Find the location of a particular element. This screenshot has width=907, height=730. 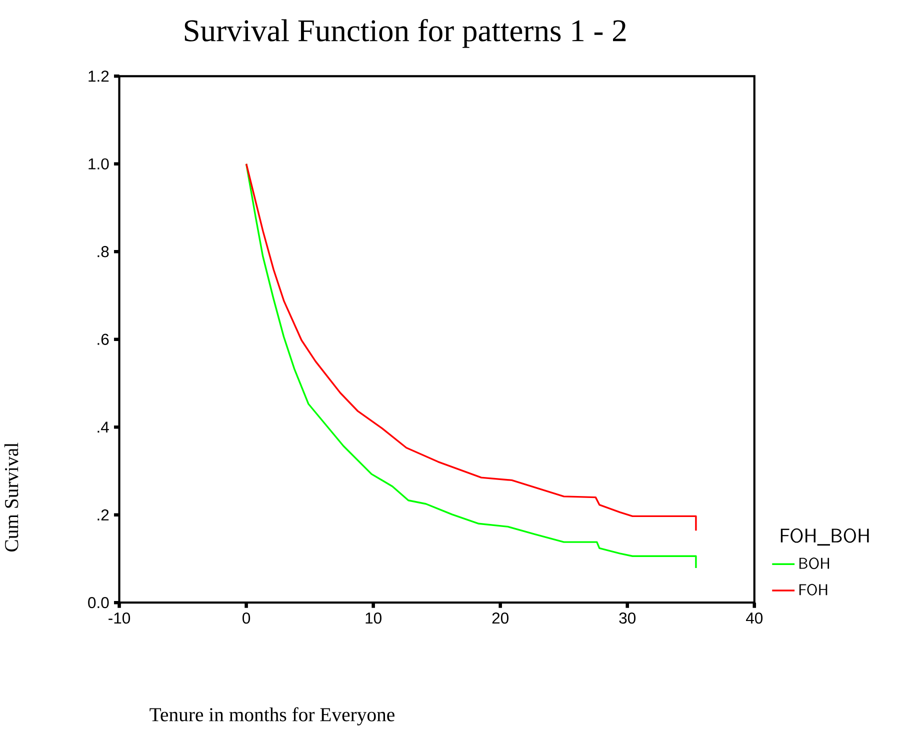

y-tick-label: .4 is located at coordinates (103, 427).